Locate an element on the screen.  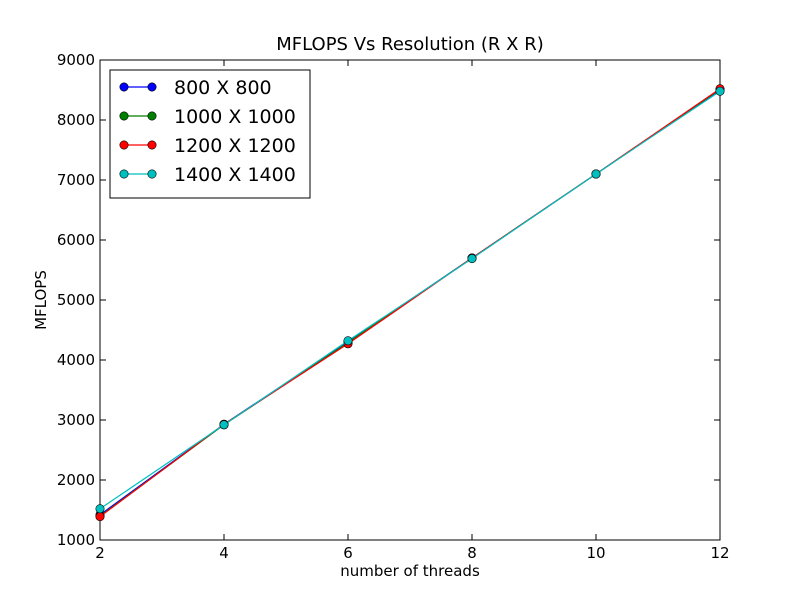
y-tick-label: 4000 is located at coordinates (76, 360).